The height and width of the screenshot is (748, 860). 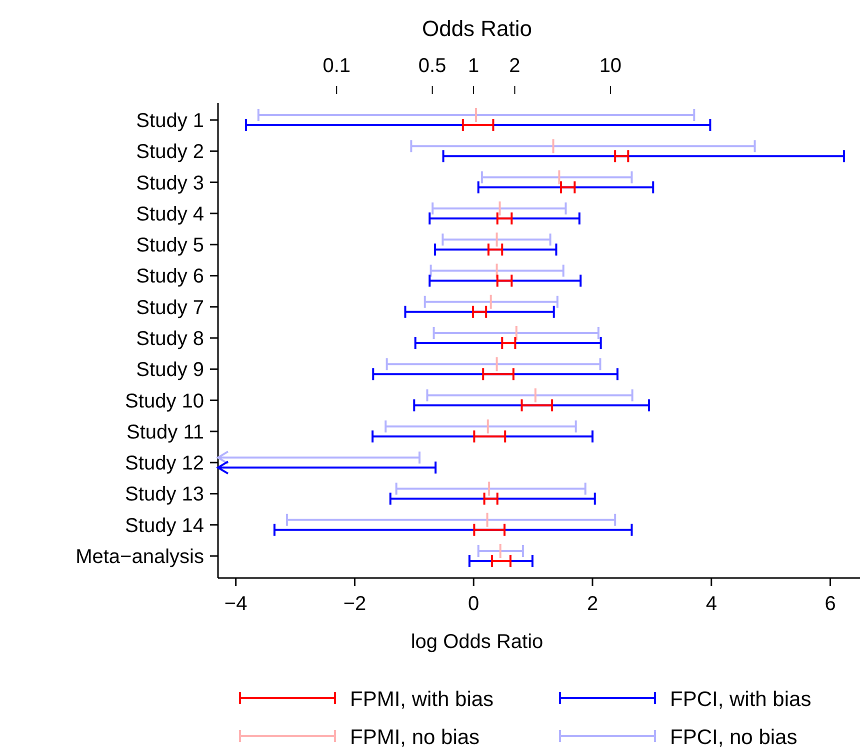 What do you see at coordinates (336, 66) in the screenshot?
I see `x2-tick-label: 0.1` at bounding box center [336, 66].